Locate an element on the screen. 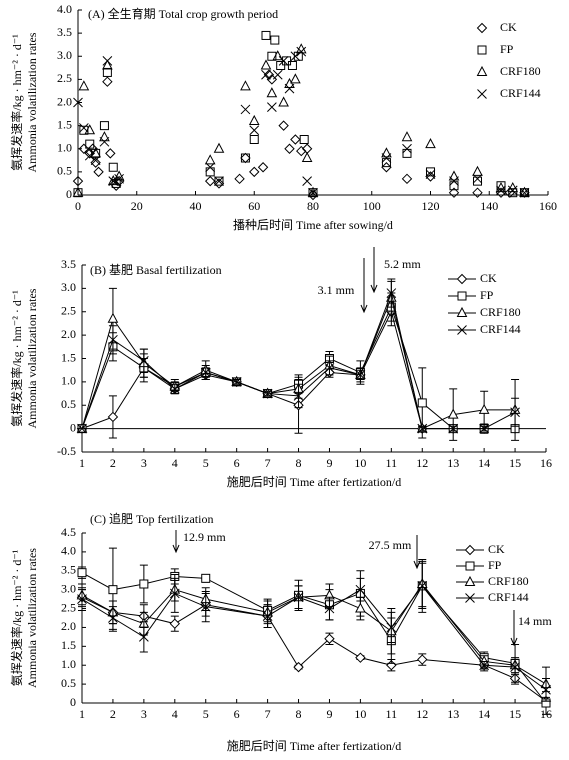  x-tick-label: 100 is located at coordinates (372, 206).